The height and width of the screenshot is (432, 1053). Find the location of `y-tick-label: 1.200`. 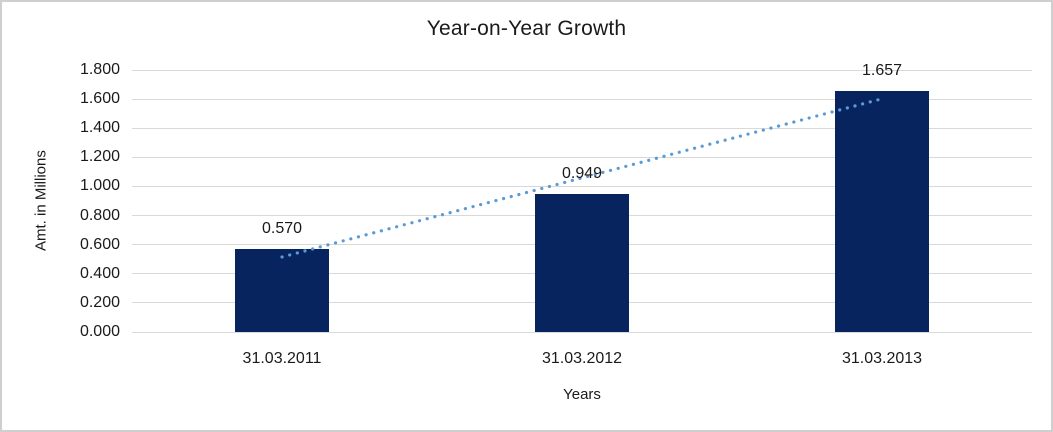

y-tick-label: 1.200 is located at coordinates (99, 157).